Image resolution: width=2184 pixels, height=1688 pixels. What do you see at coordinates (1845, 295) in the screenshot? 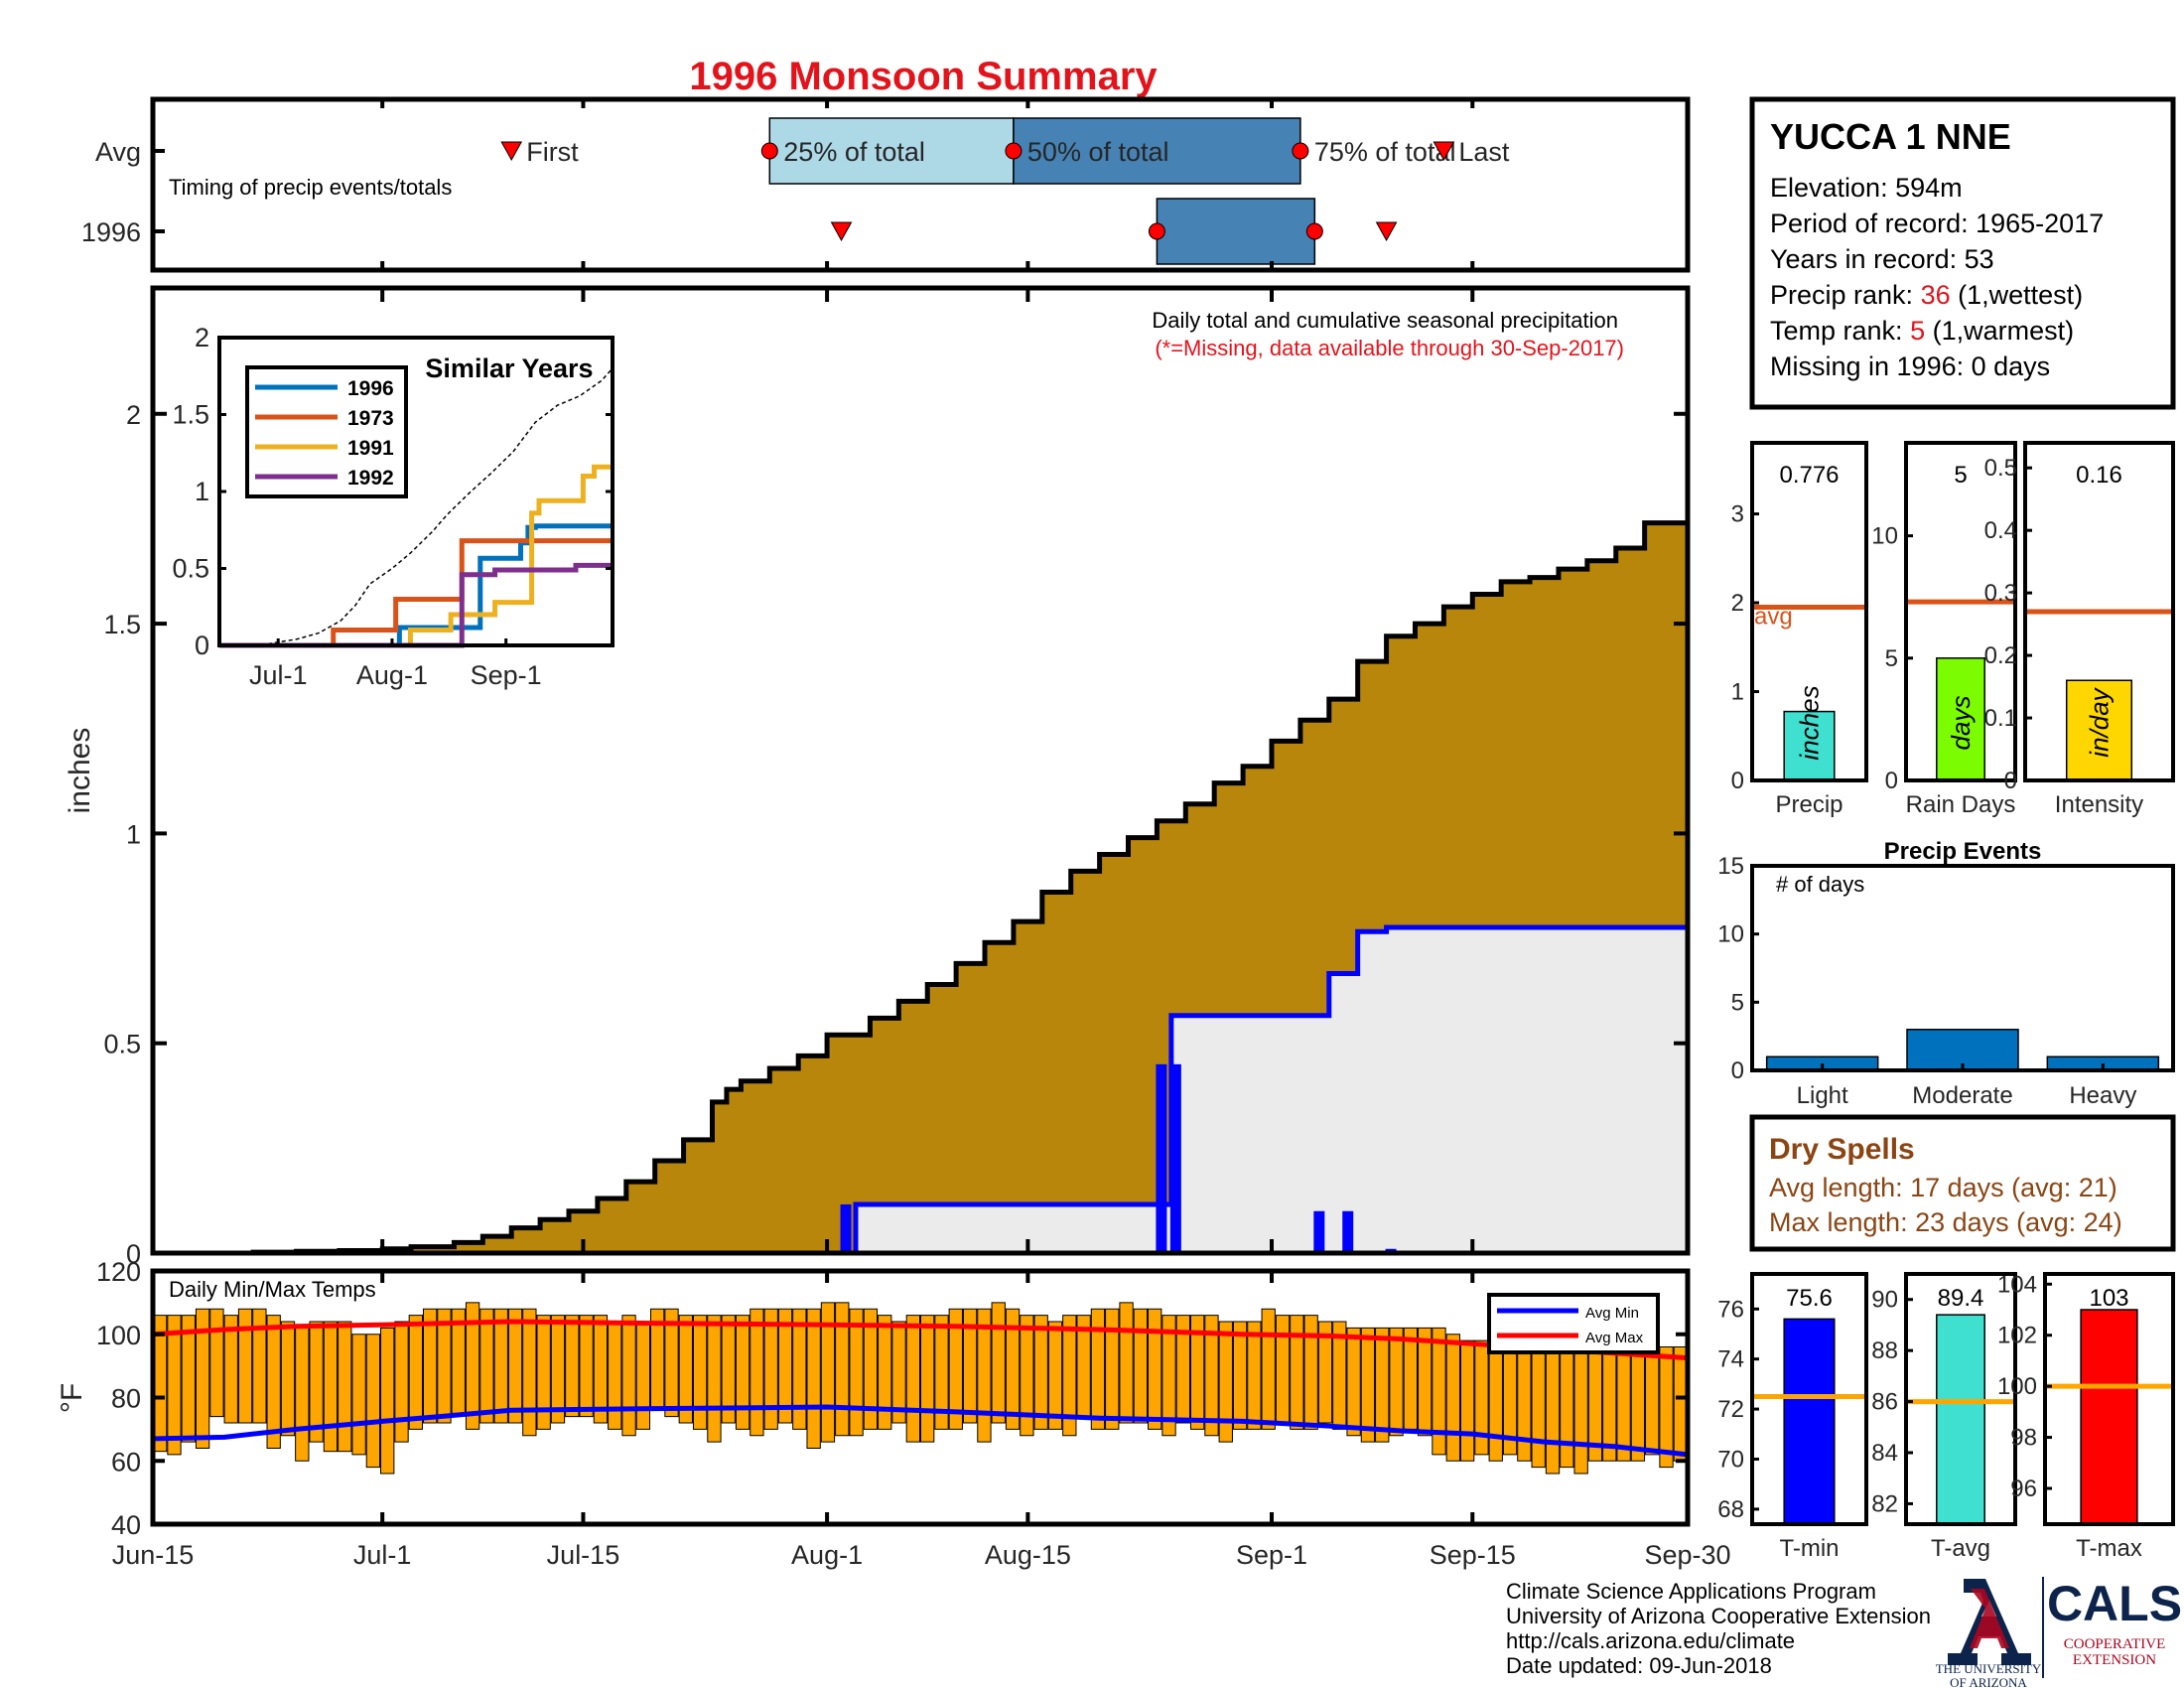
I see `precip-rank-label: Precip rank:` at bounding box center [1845, 295].